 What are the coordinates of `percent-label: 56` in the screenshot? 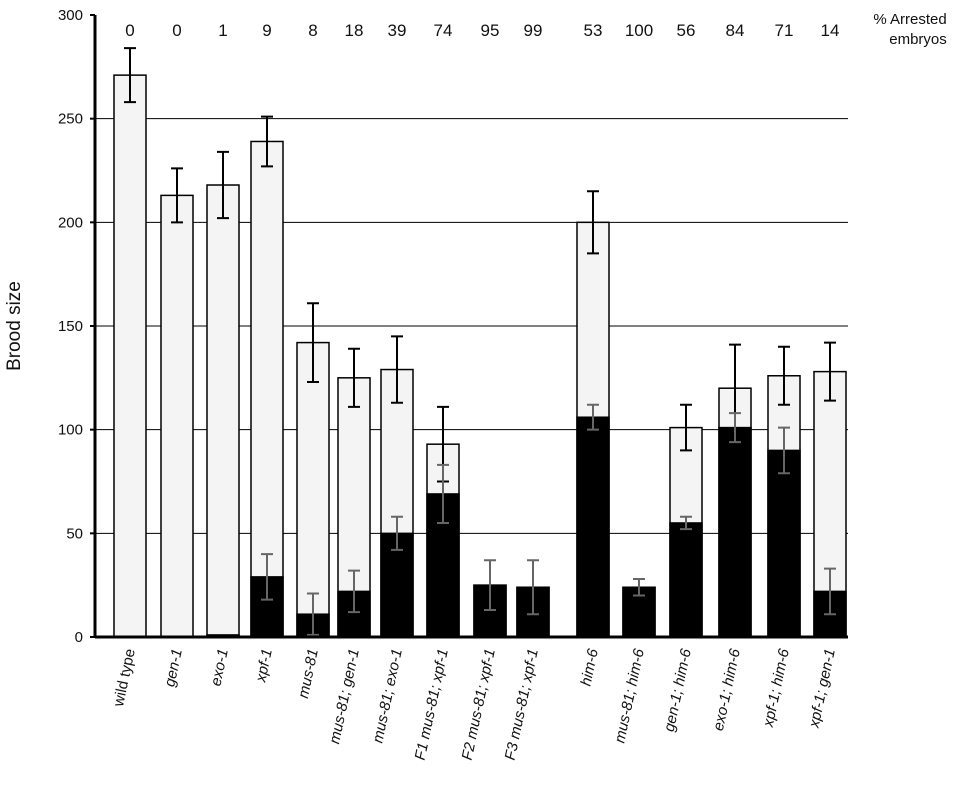 It's located at (686, 30).